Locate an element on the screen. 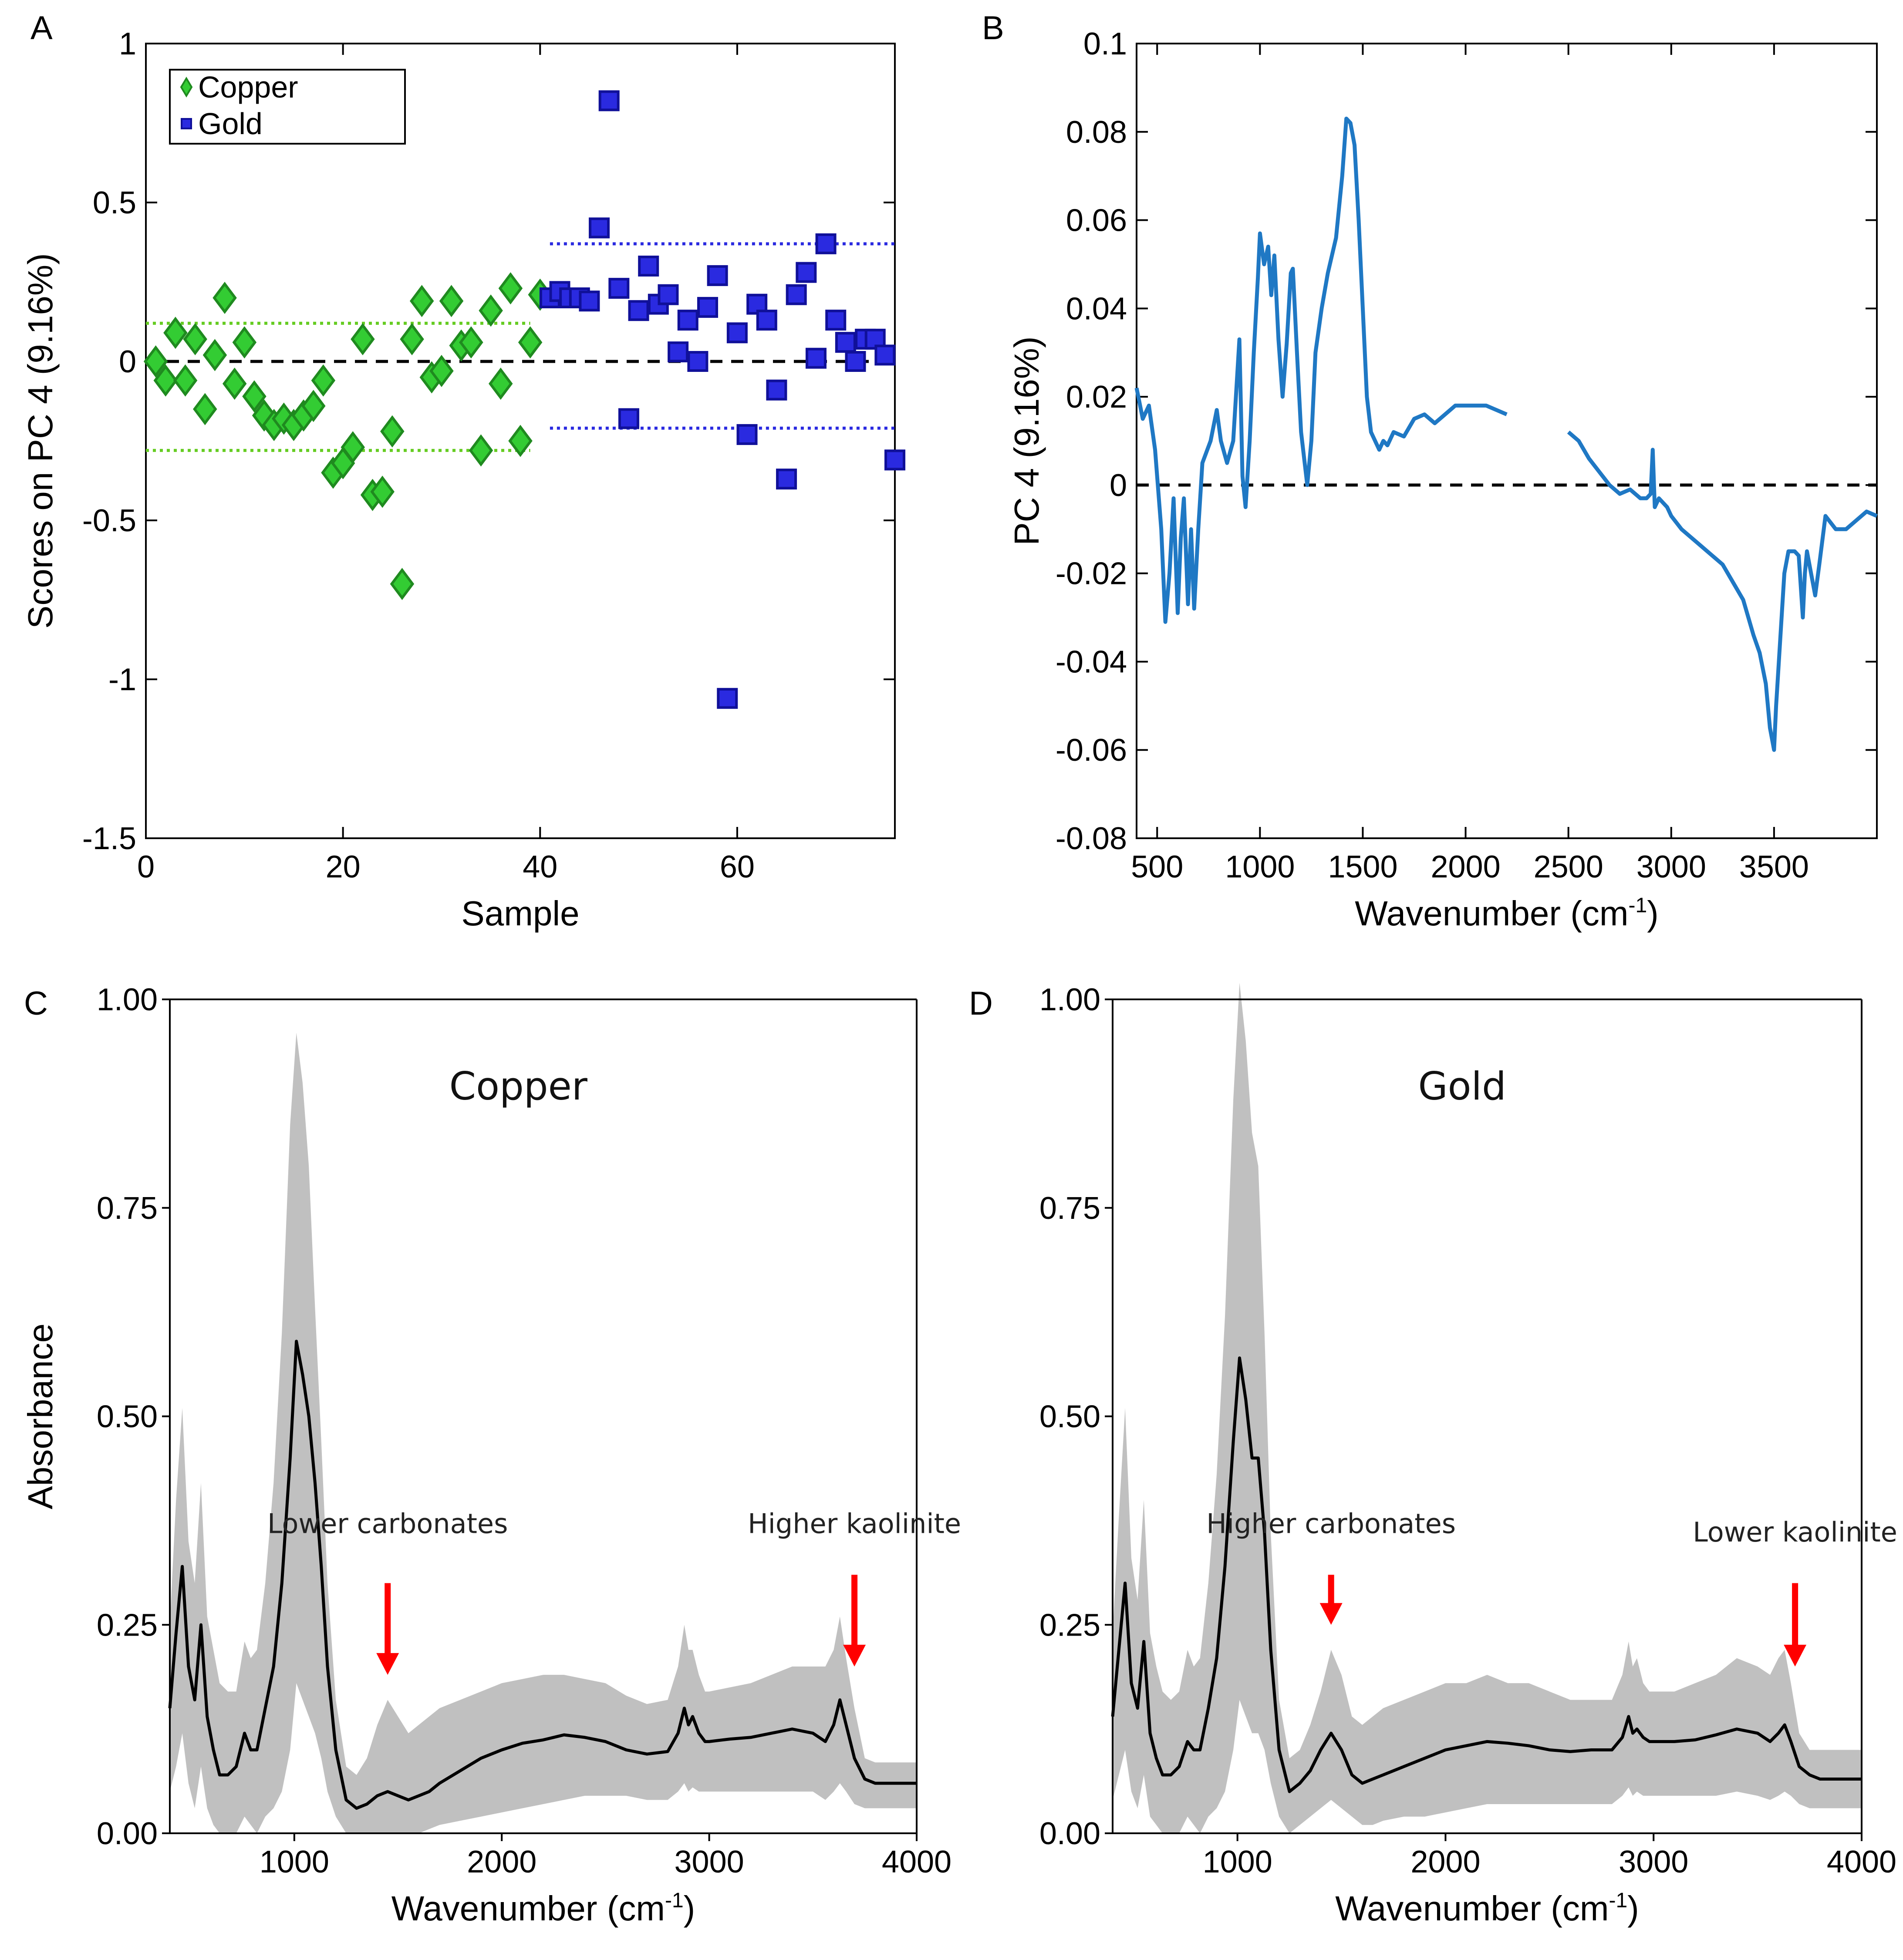 This screenshot has width=1903, height=1960. x-tick-label-c: 3000 is located at coordinates (709, 1862).